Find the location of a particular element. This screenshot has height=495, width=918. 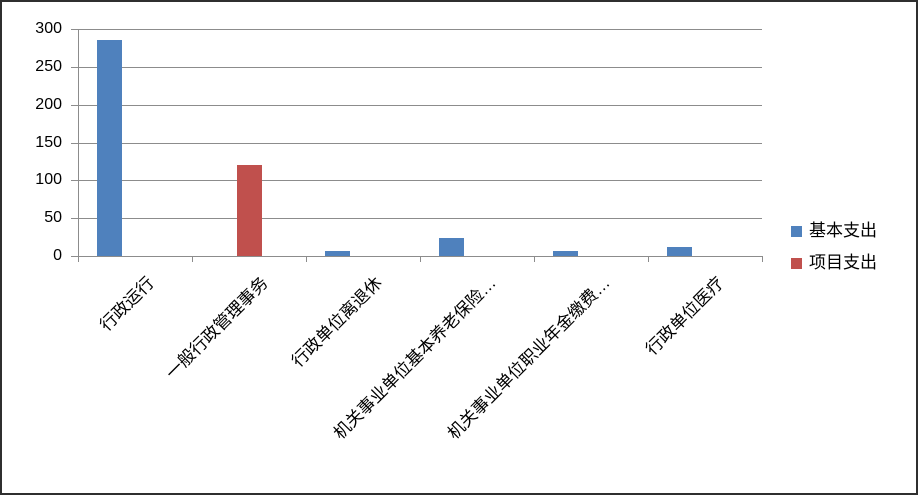

legend-label: 基本支出 is located at coordinates (843, 230).